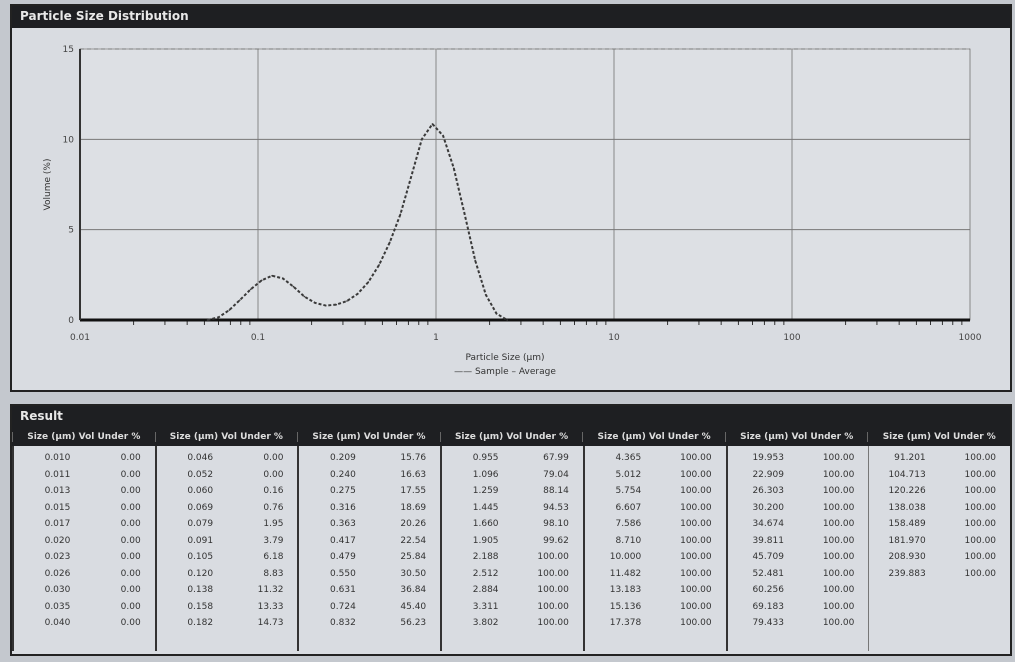 This screenshot has width=1015, height=662. What do you see at coordinates (57, 474) in the screenshot?
I see `size-cell: 0.011` at bounding box center [57, 474].